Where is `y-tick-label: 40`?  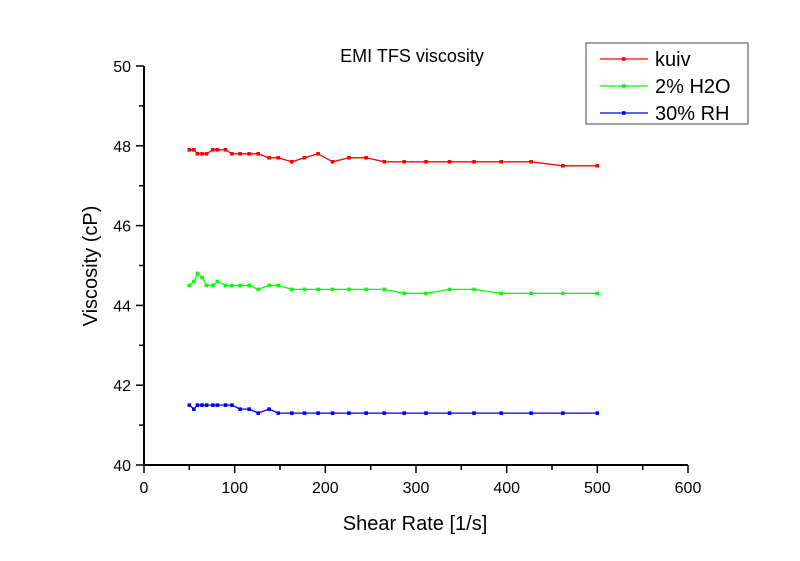 y-tick-label: 40 is located at coordinates (122, 466).